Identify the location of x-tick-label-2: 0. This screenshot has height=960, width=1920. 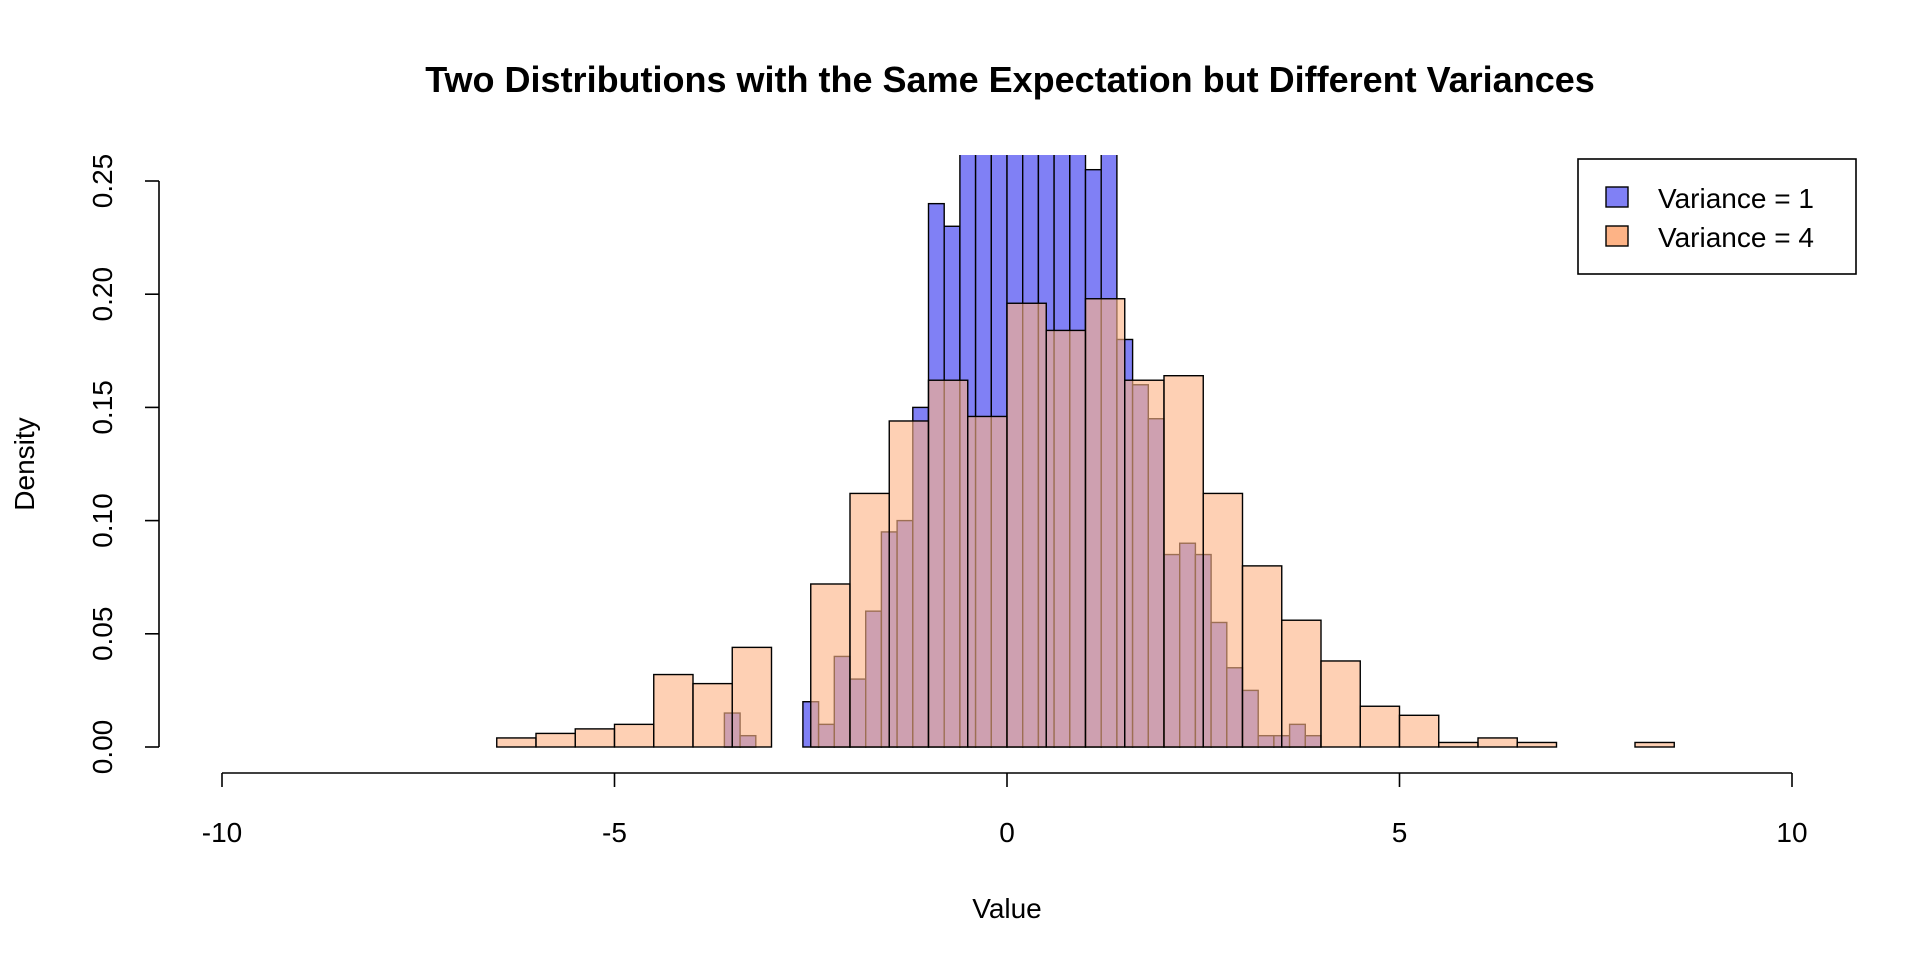
(1007, 832).